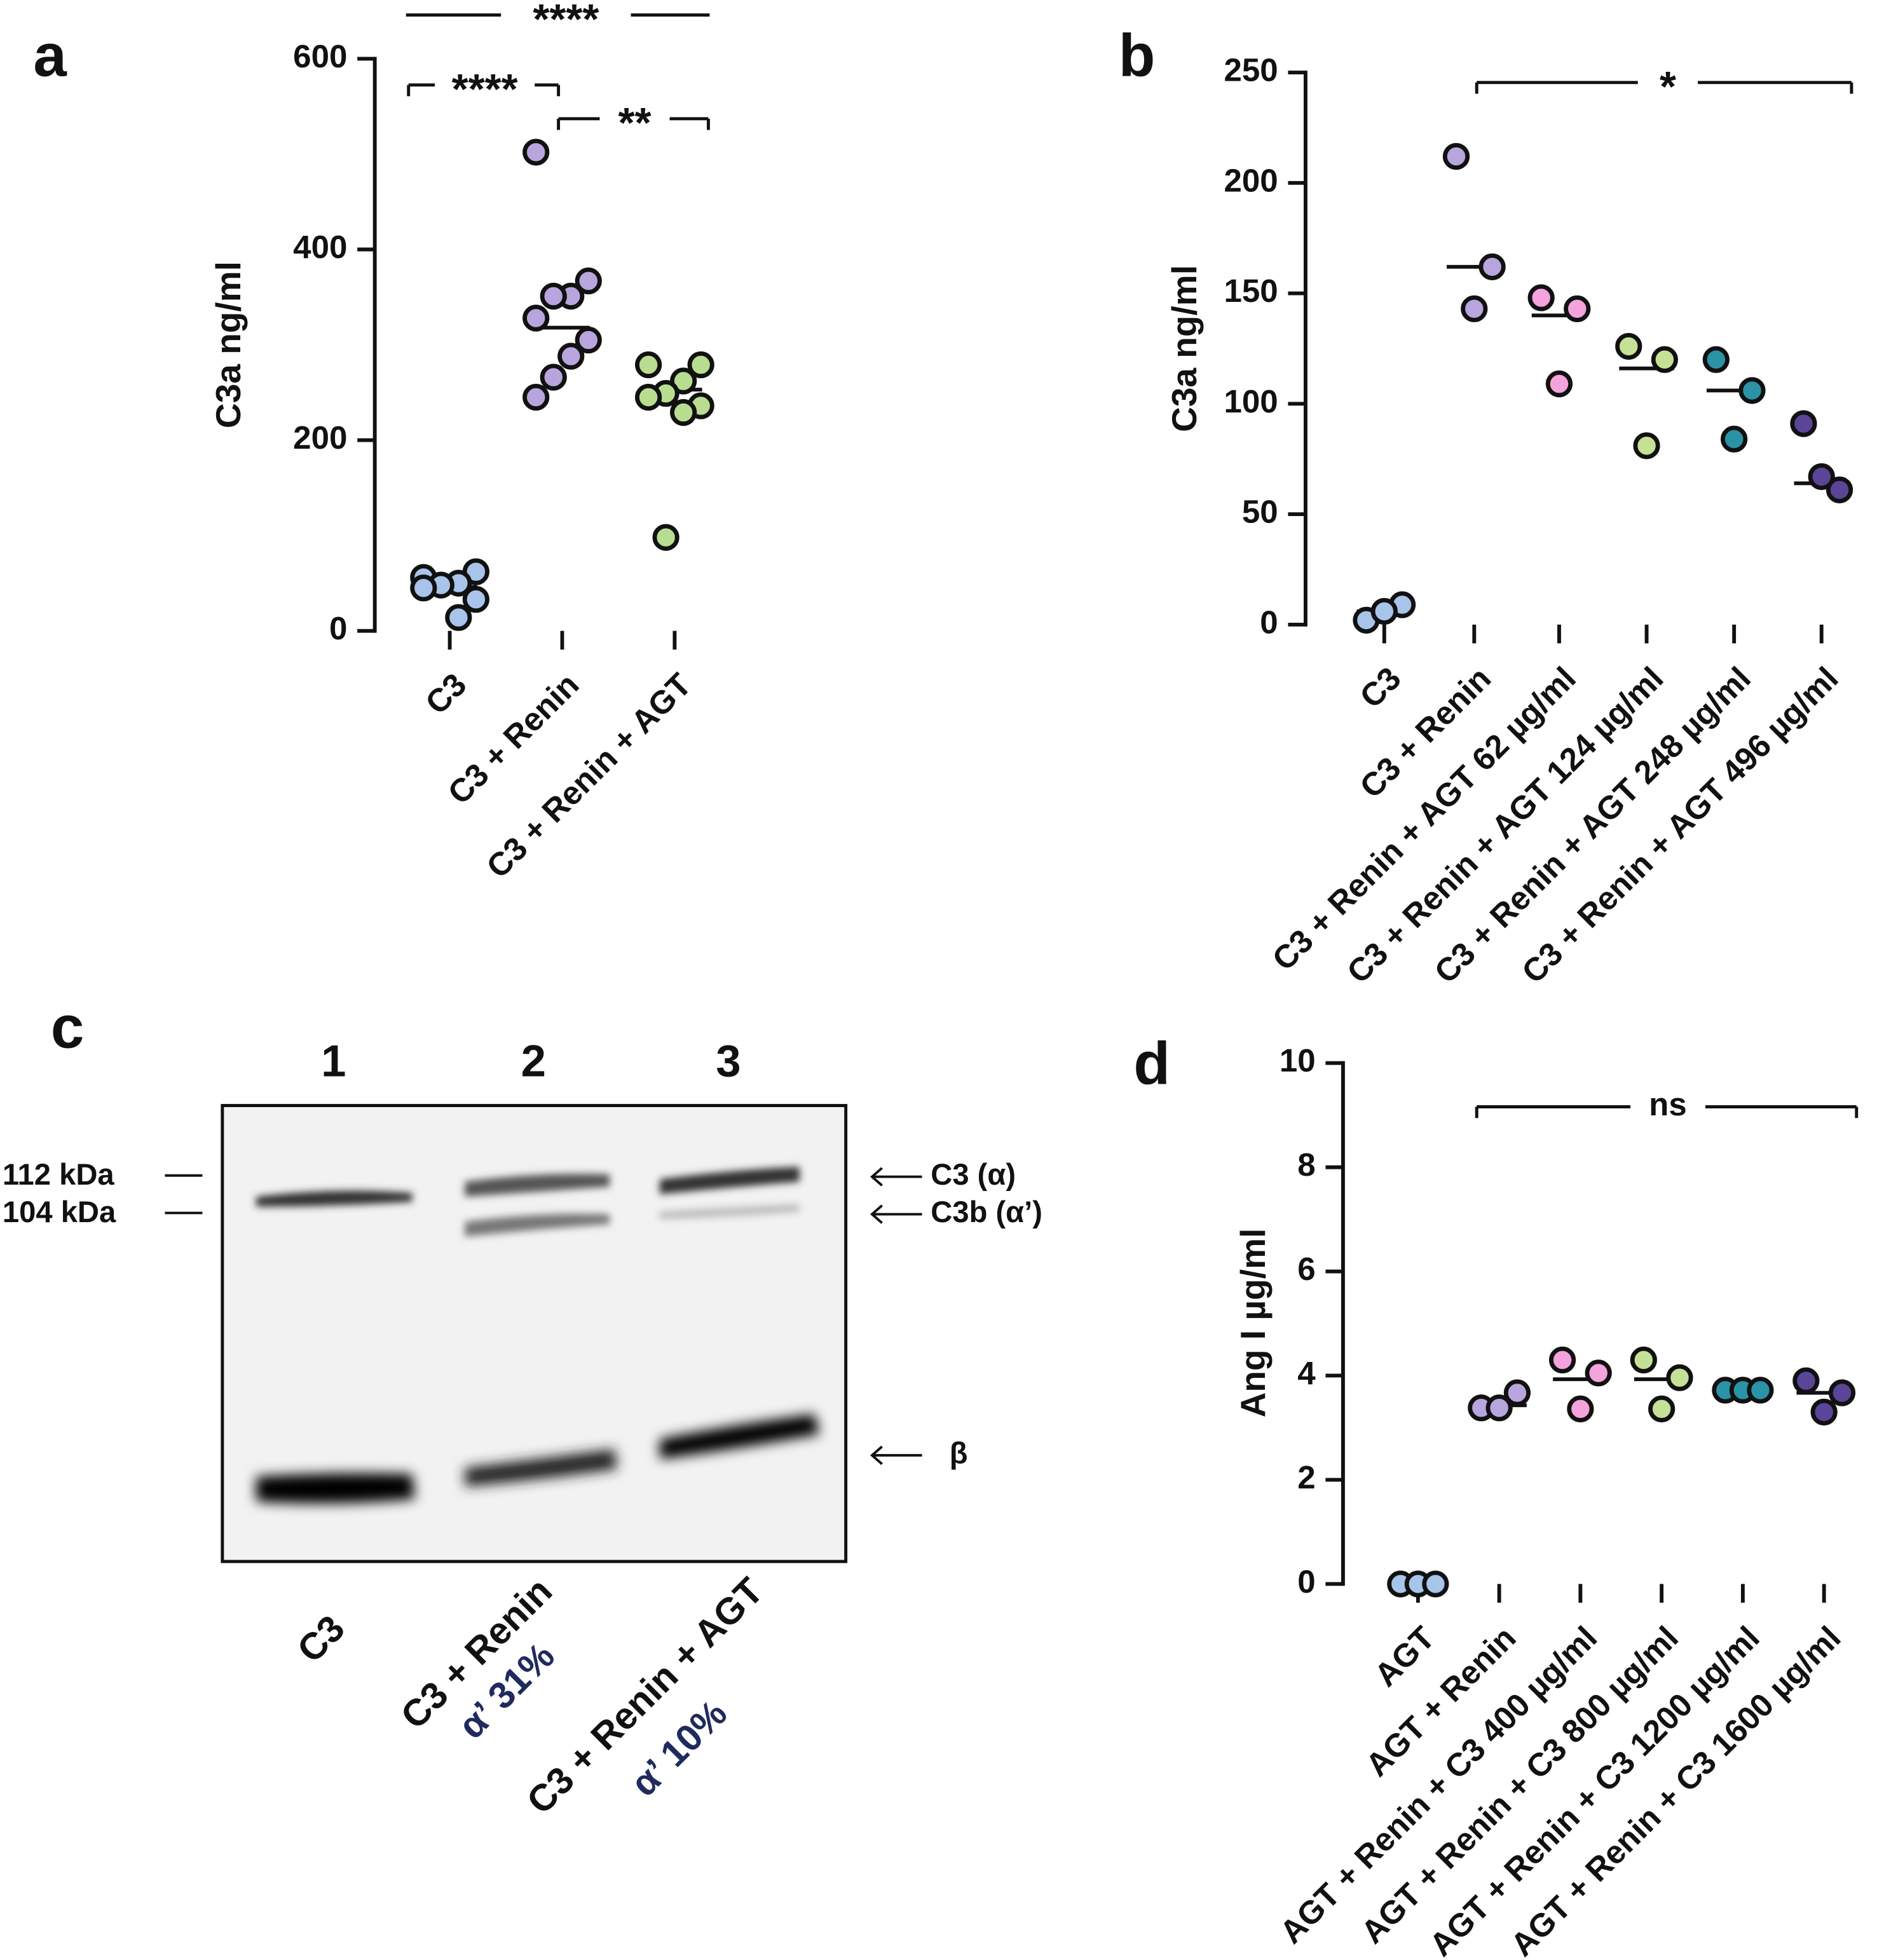  What do you see at coordinates (1680, 825) in the screenshot?
I see `x-tick-label: C3 + Renin + AGT 496 µg/ml` at bounding box center [1680, 825].